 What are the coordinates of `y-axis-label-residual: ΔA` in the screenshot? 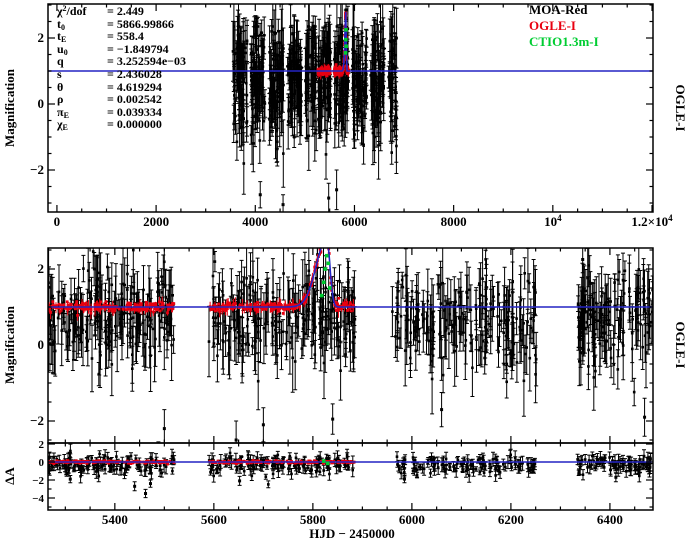 It's located at (9, 476).